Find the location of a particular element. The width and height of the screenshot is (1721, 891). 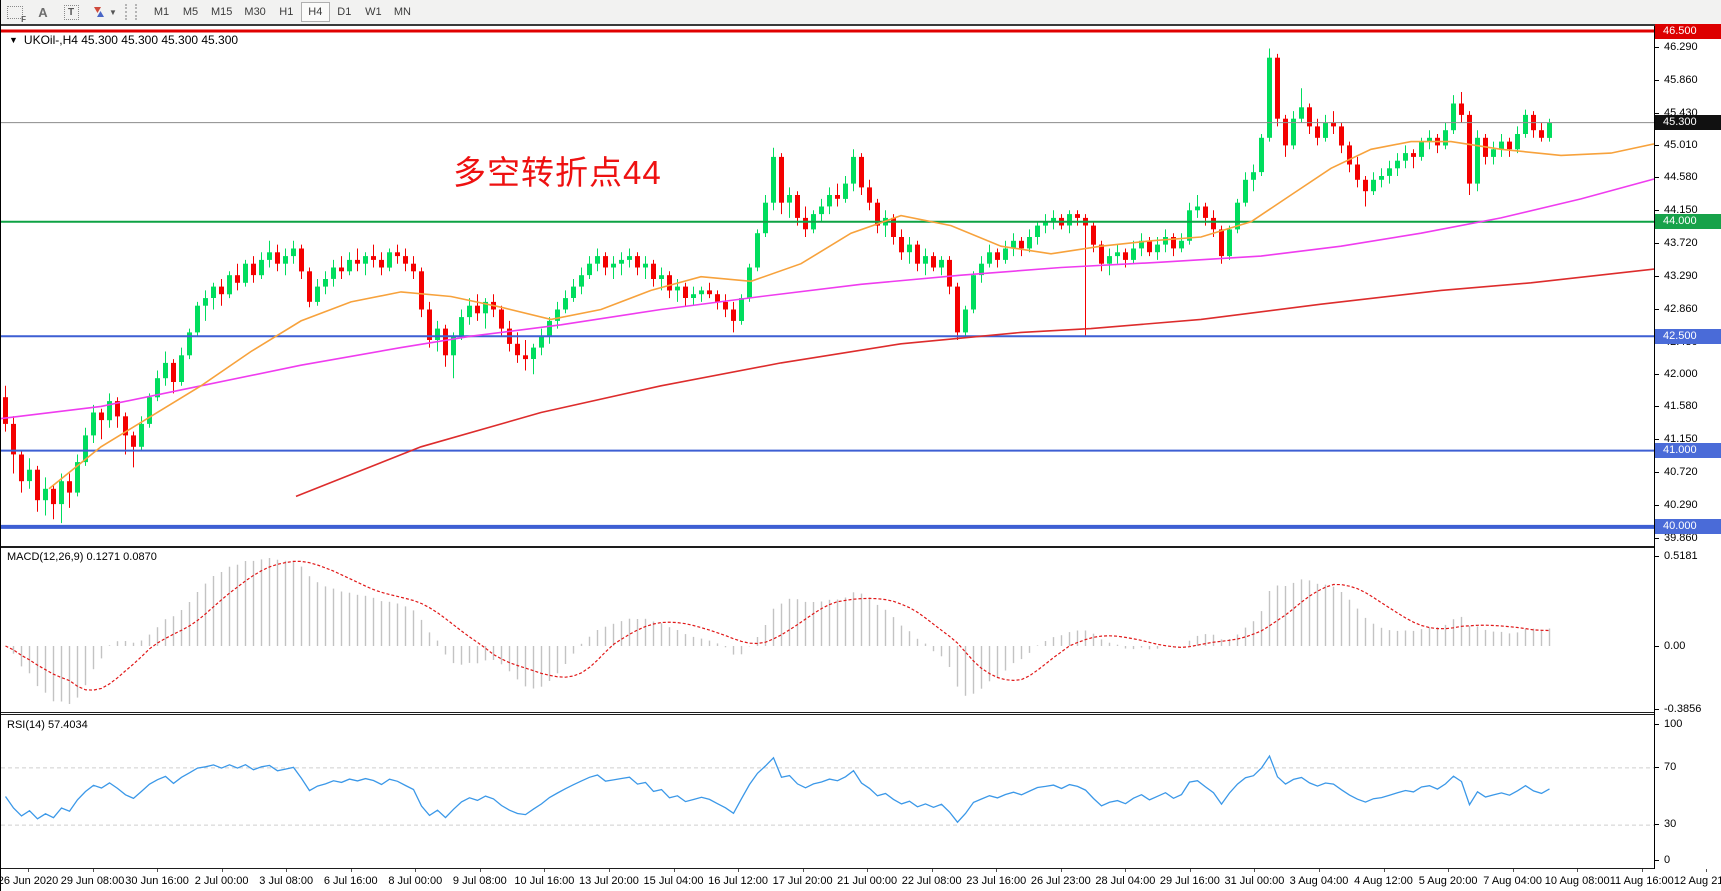

text-label-tool-button: A is located at coordinates (43, 12).